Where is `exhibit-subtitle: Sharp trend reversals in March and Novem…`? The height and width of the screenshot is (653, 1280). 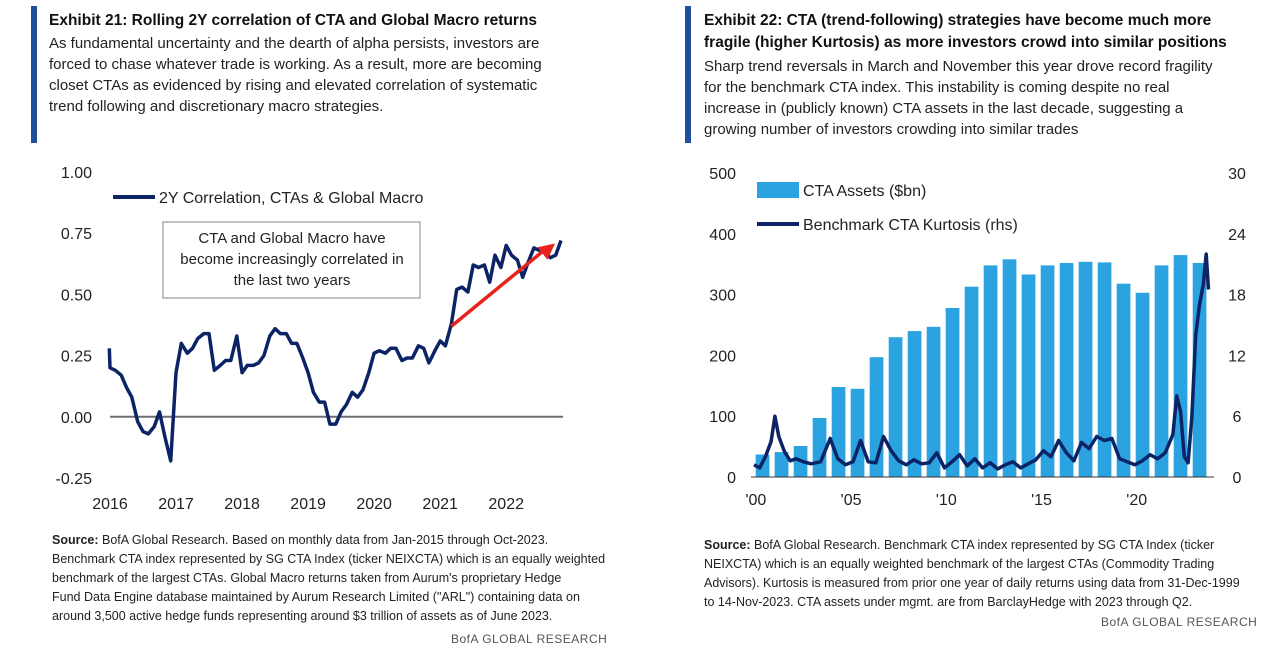
exhibit-subtitle: Sharp trend reversals in March and Novem… is located at coordinates (958, 98).